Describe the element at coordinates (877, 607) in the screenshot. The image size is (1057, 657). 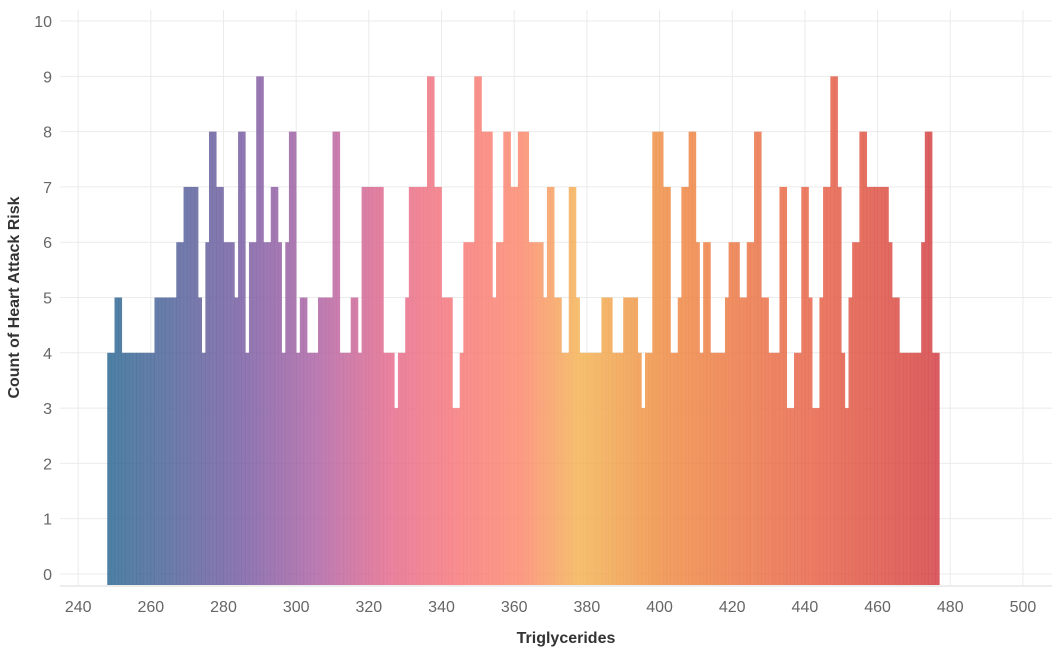
I see `x-tick-label: 460` at that location.